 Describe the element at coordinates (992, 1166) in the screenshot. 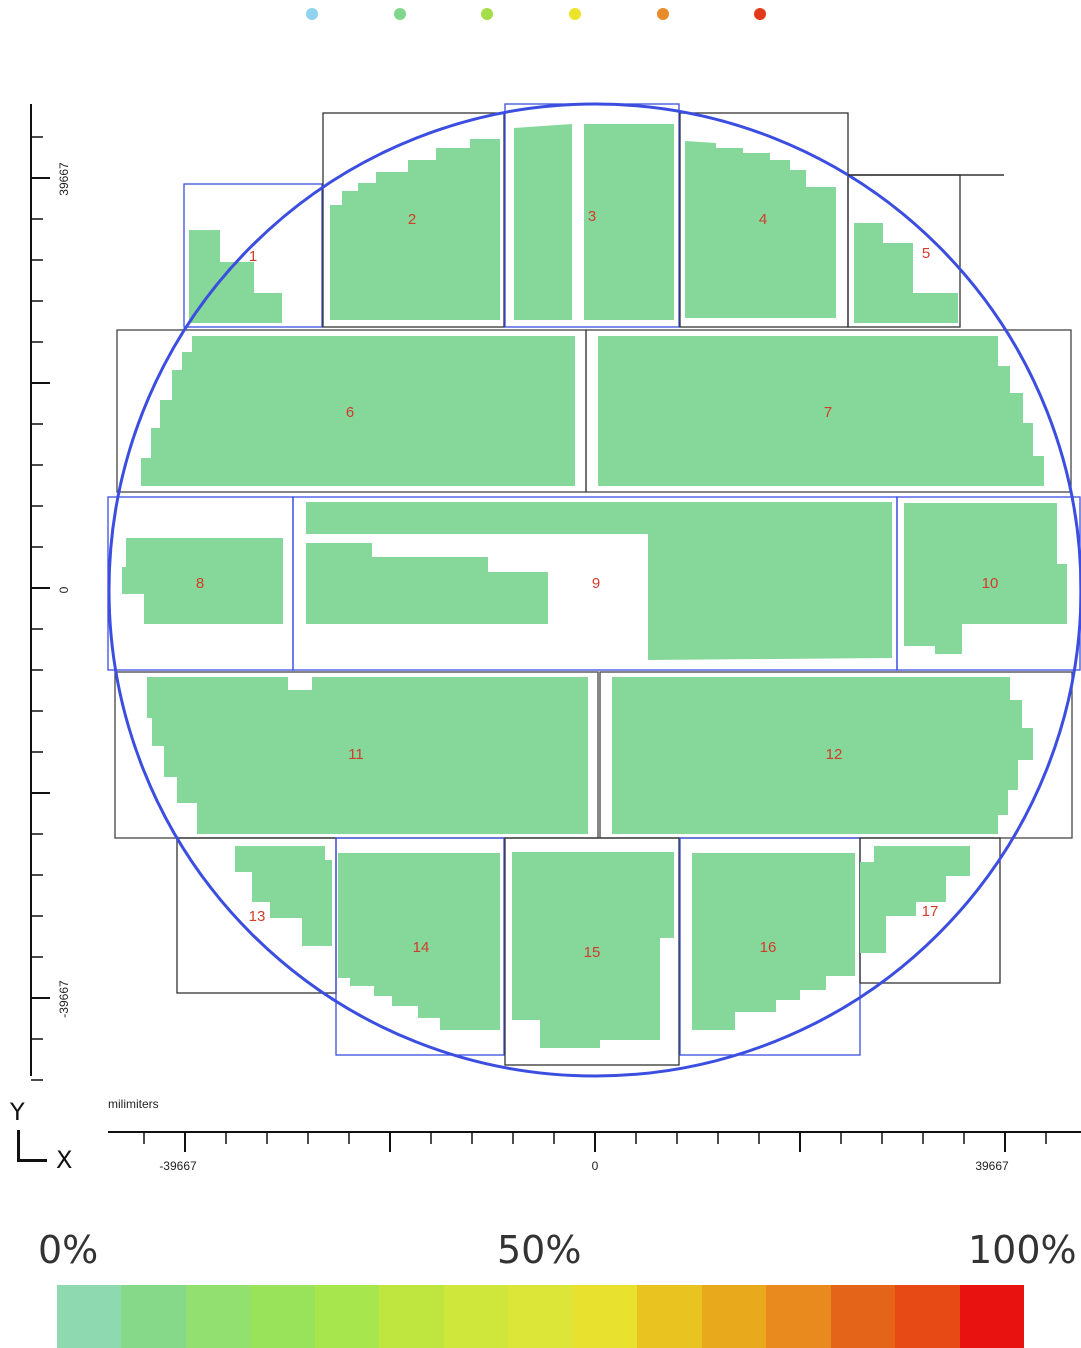

I see `x-tick-label: 39667` at that location.